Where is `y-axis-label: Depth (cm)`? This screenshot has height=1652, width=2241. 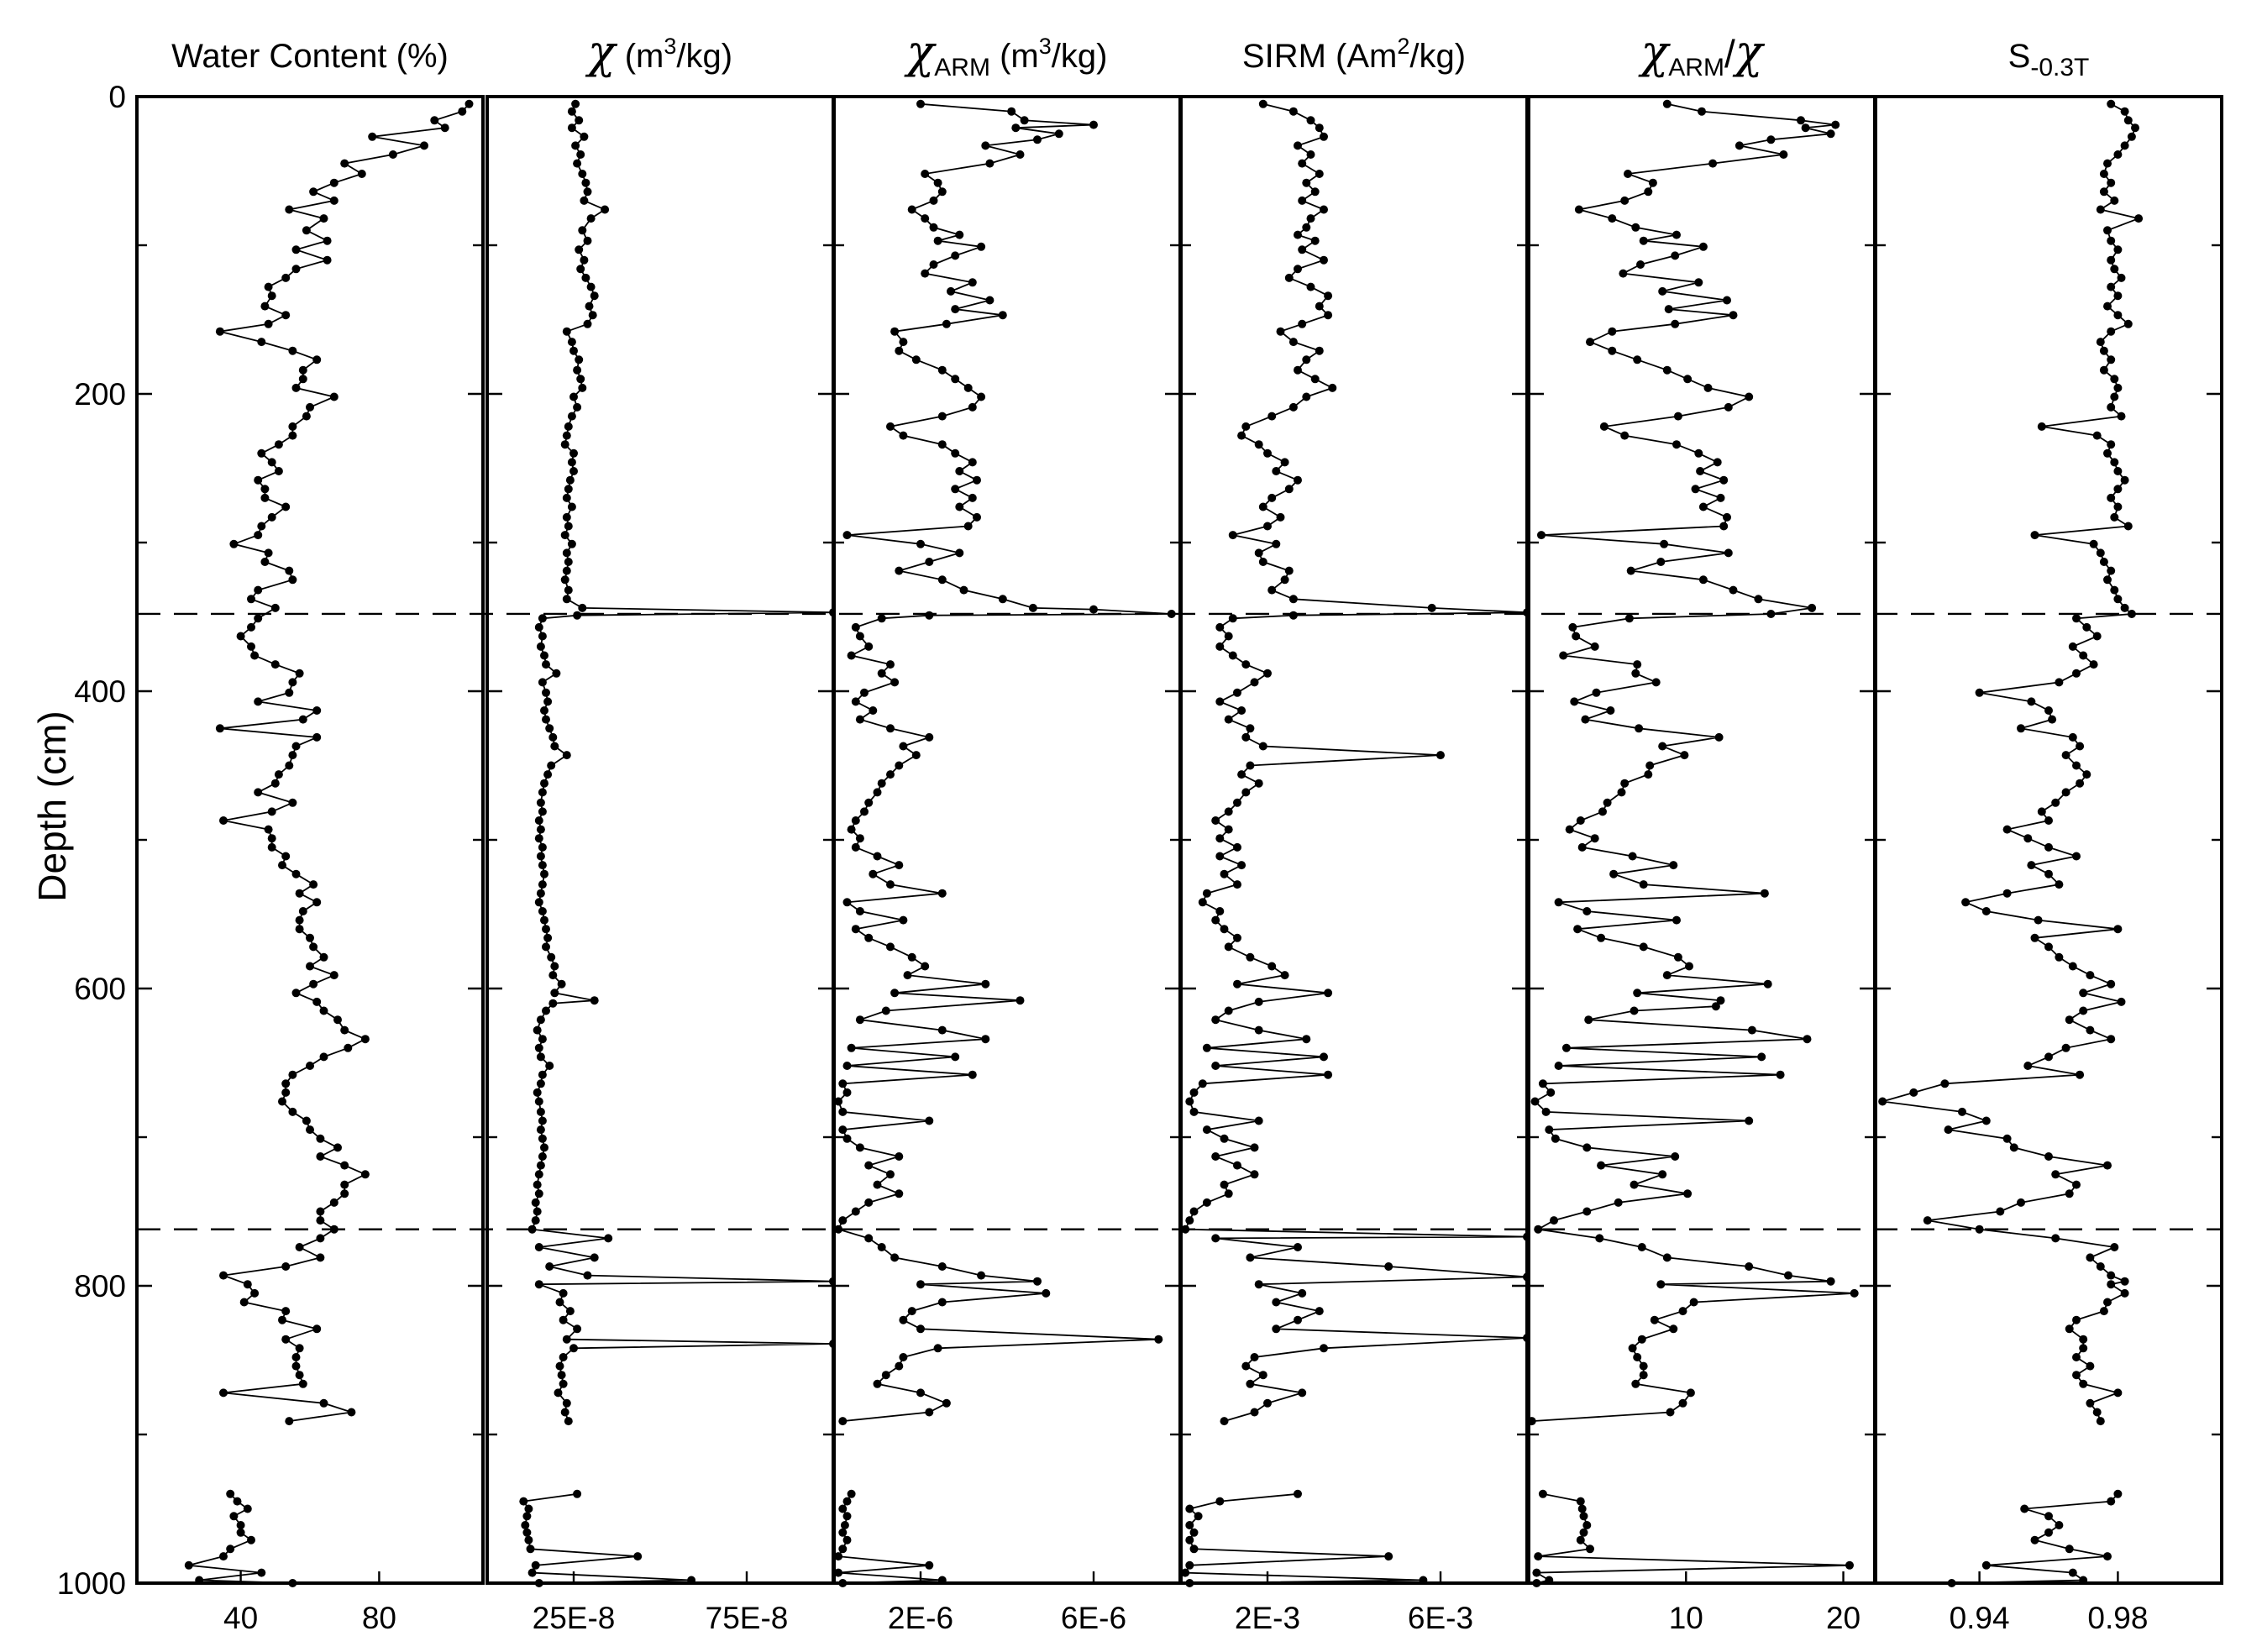 y-axis-label: Depth (cm) is located at coordinates (52, 806).